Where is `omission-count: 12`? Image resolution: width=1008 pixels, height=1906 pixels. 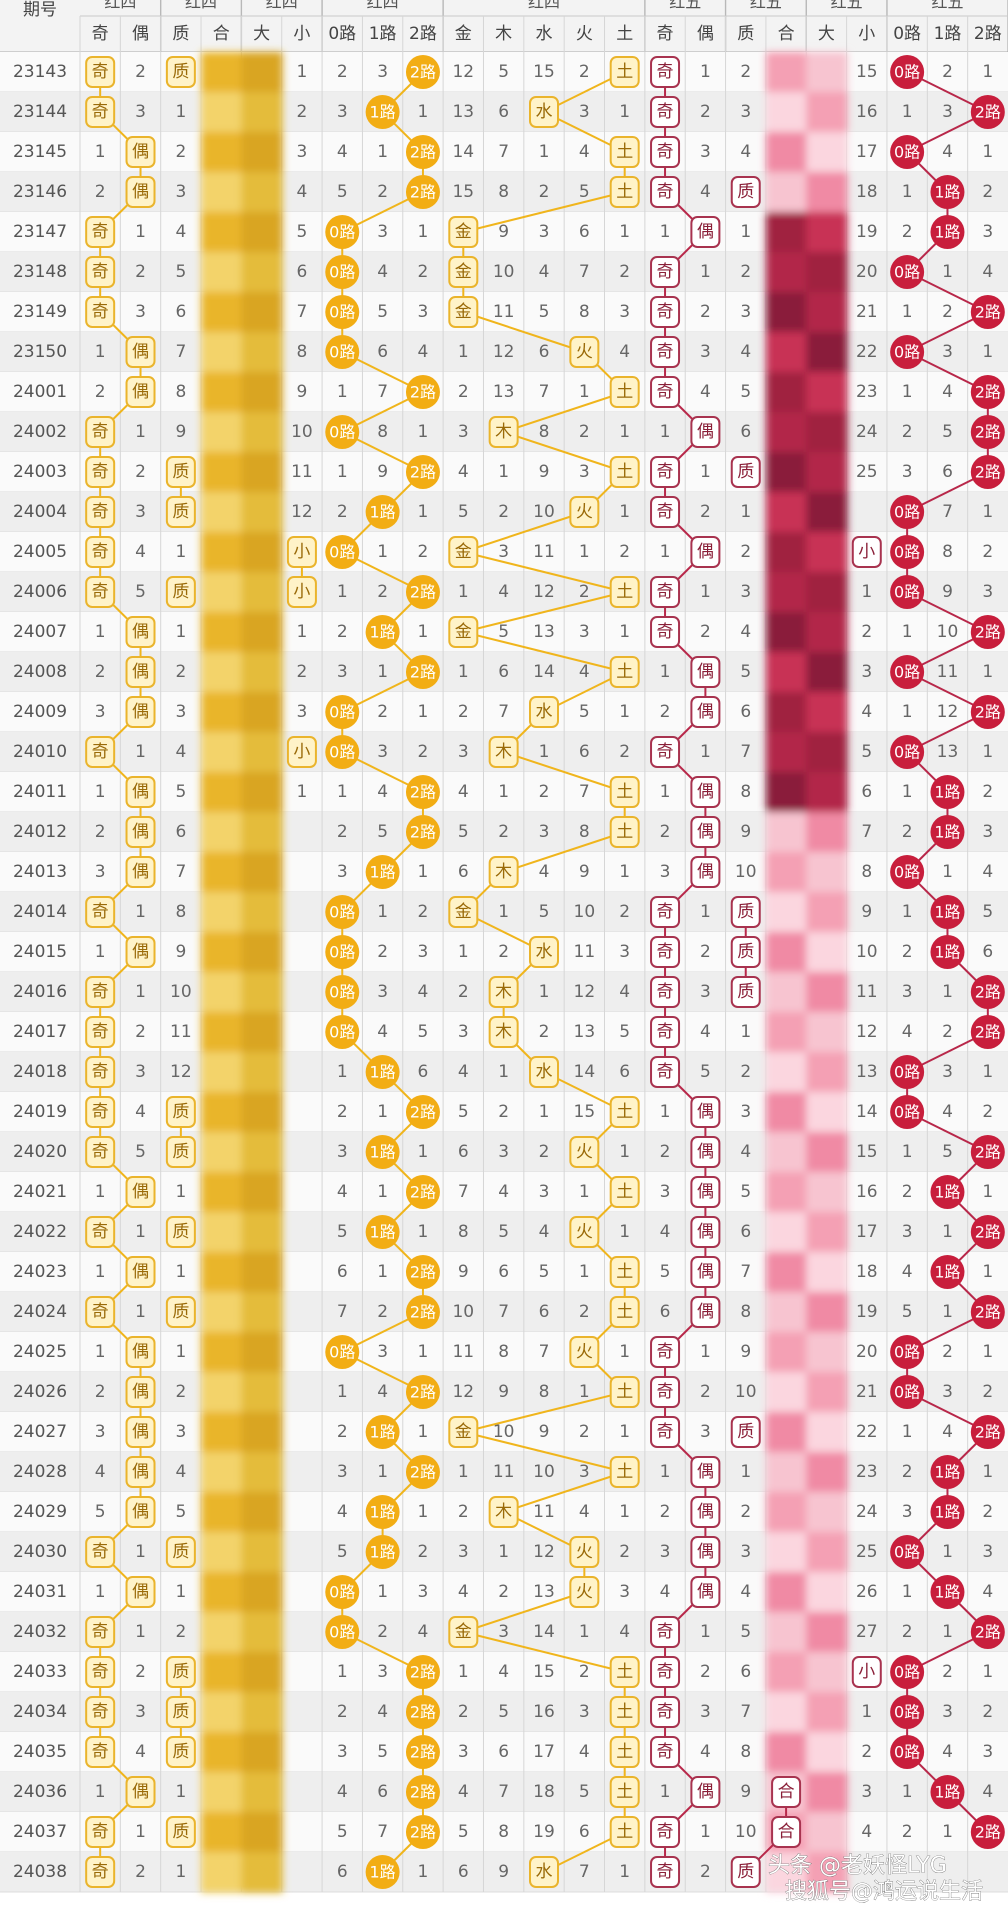 omission-count: 12 is located at coordinates (504, 352).